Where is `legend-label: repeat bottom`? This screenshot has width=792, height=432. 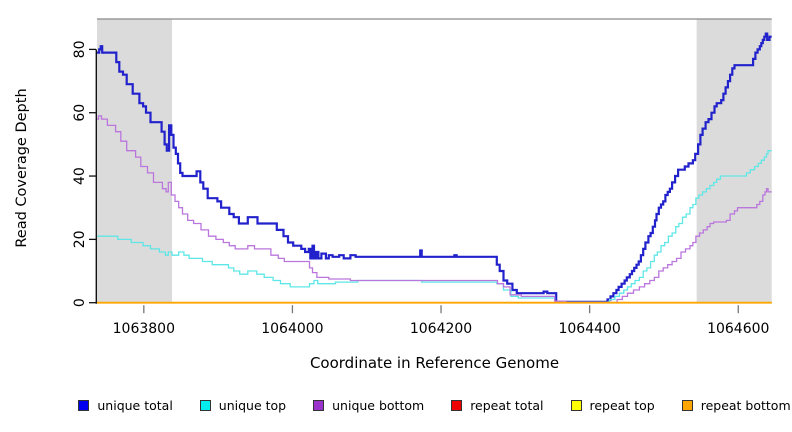 legend-label: repeat bottom is located at coordinates (745, 405).